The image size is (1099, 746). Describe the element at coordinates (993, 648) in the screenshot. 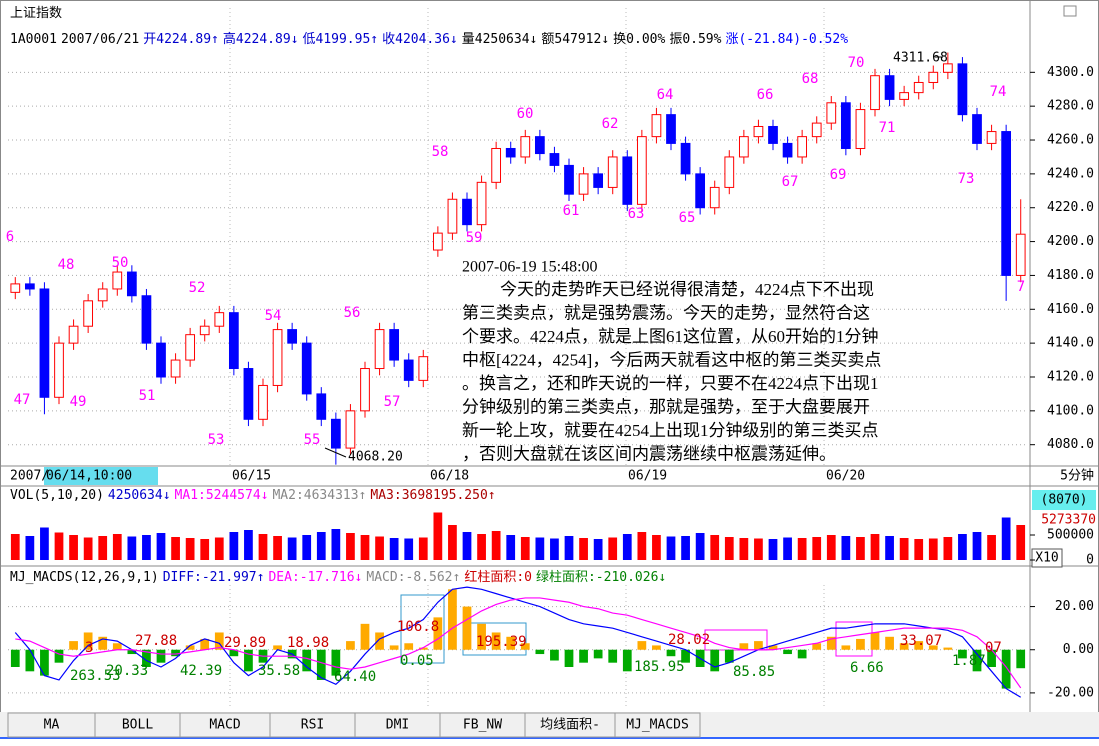

I see `area-label: 07` at that location.